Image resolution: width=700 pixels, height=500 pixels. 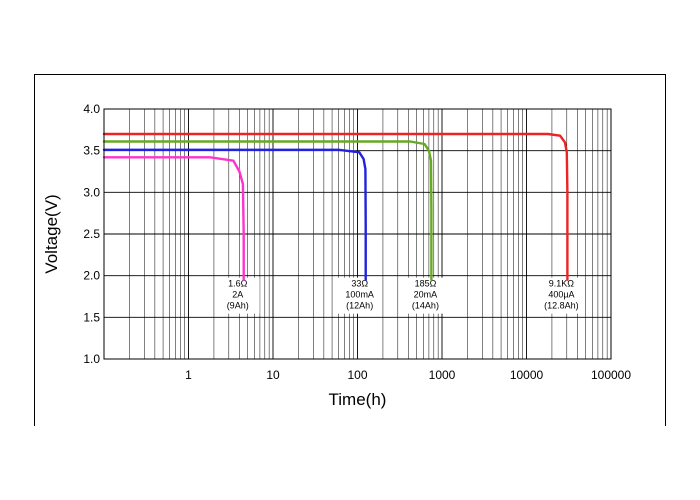 I want to click on y-tick-label: 1.0, so click(x=91, y=359).